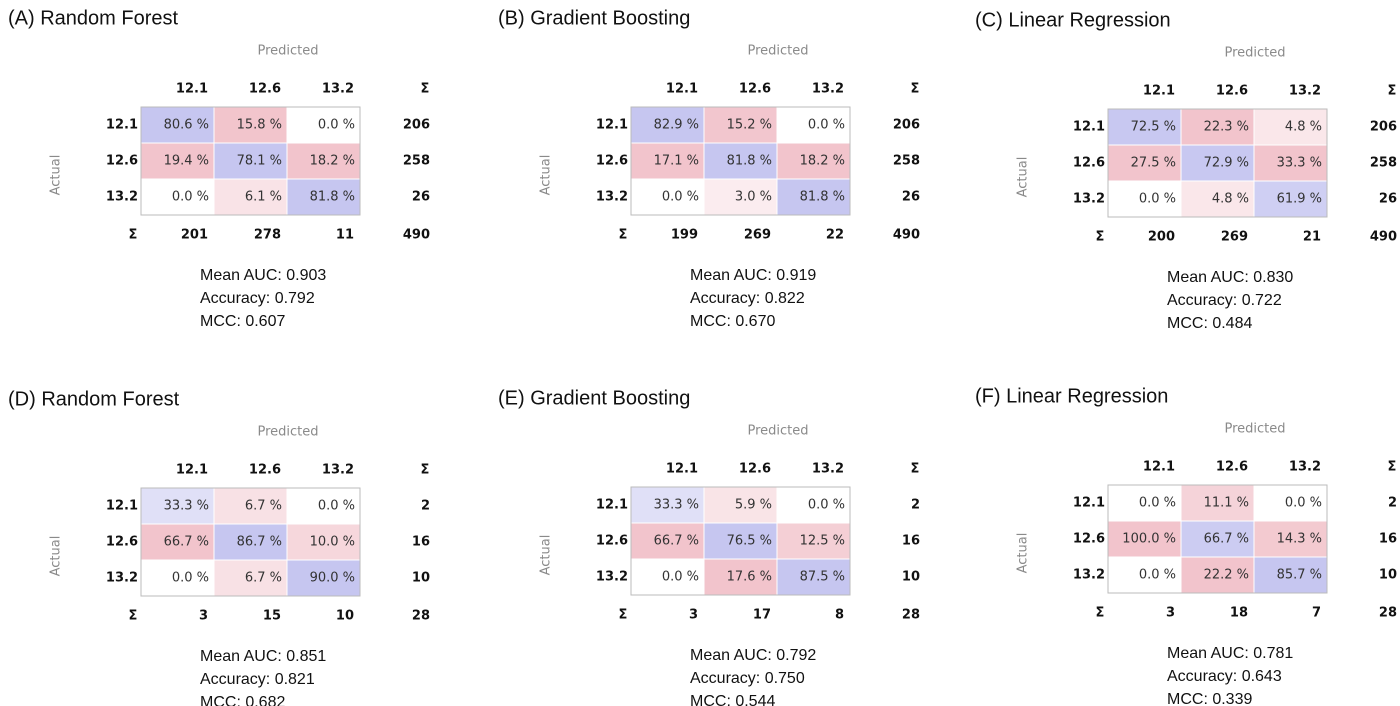 Image resolution: width=1400 pixels, height=706 pixels. What do you see at coordinates (1230, 653) in the screenshot?
I see `metric: Mean AUC: 0.781` at bounding box center [1230, 653].